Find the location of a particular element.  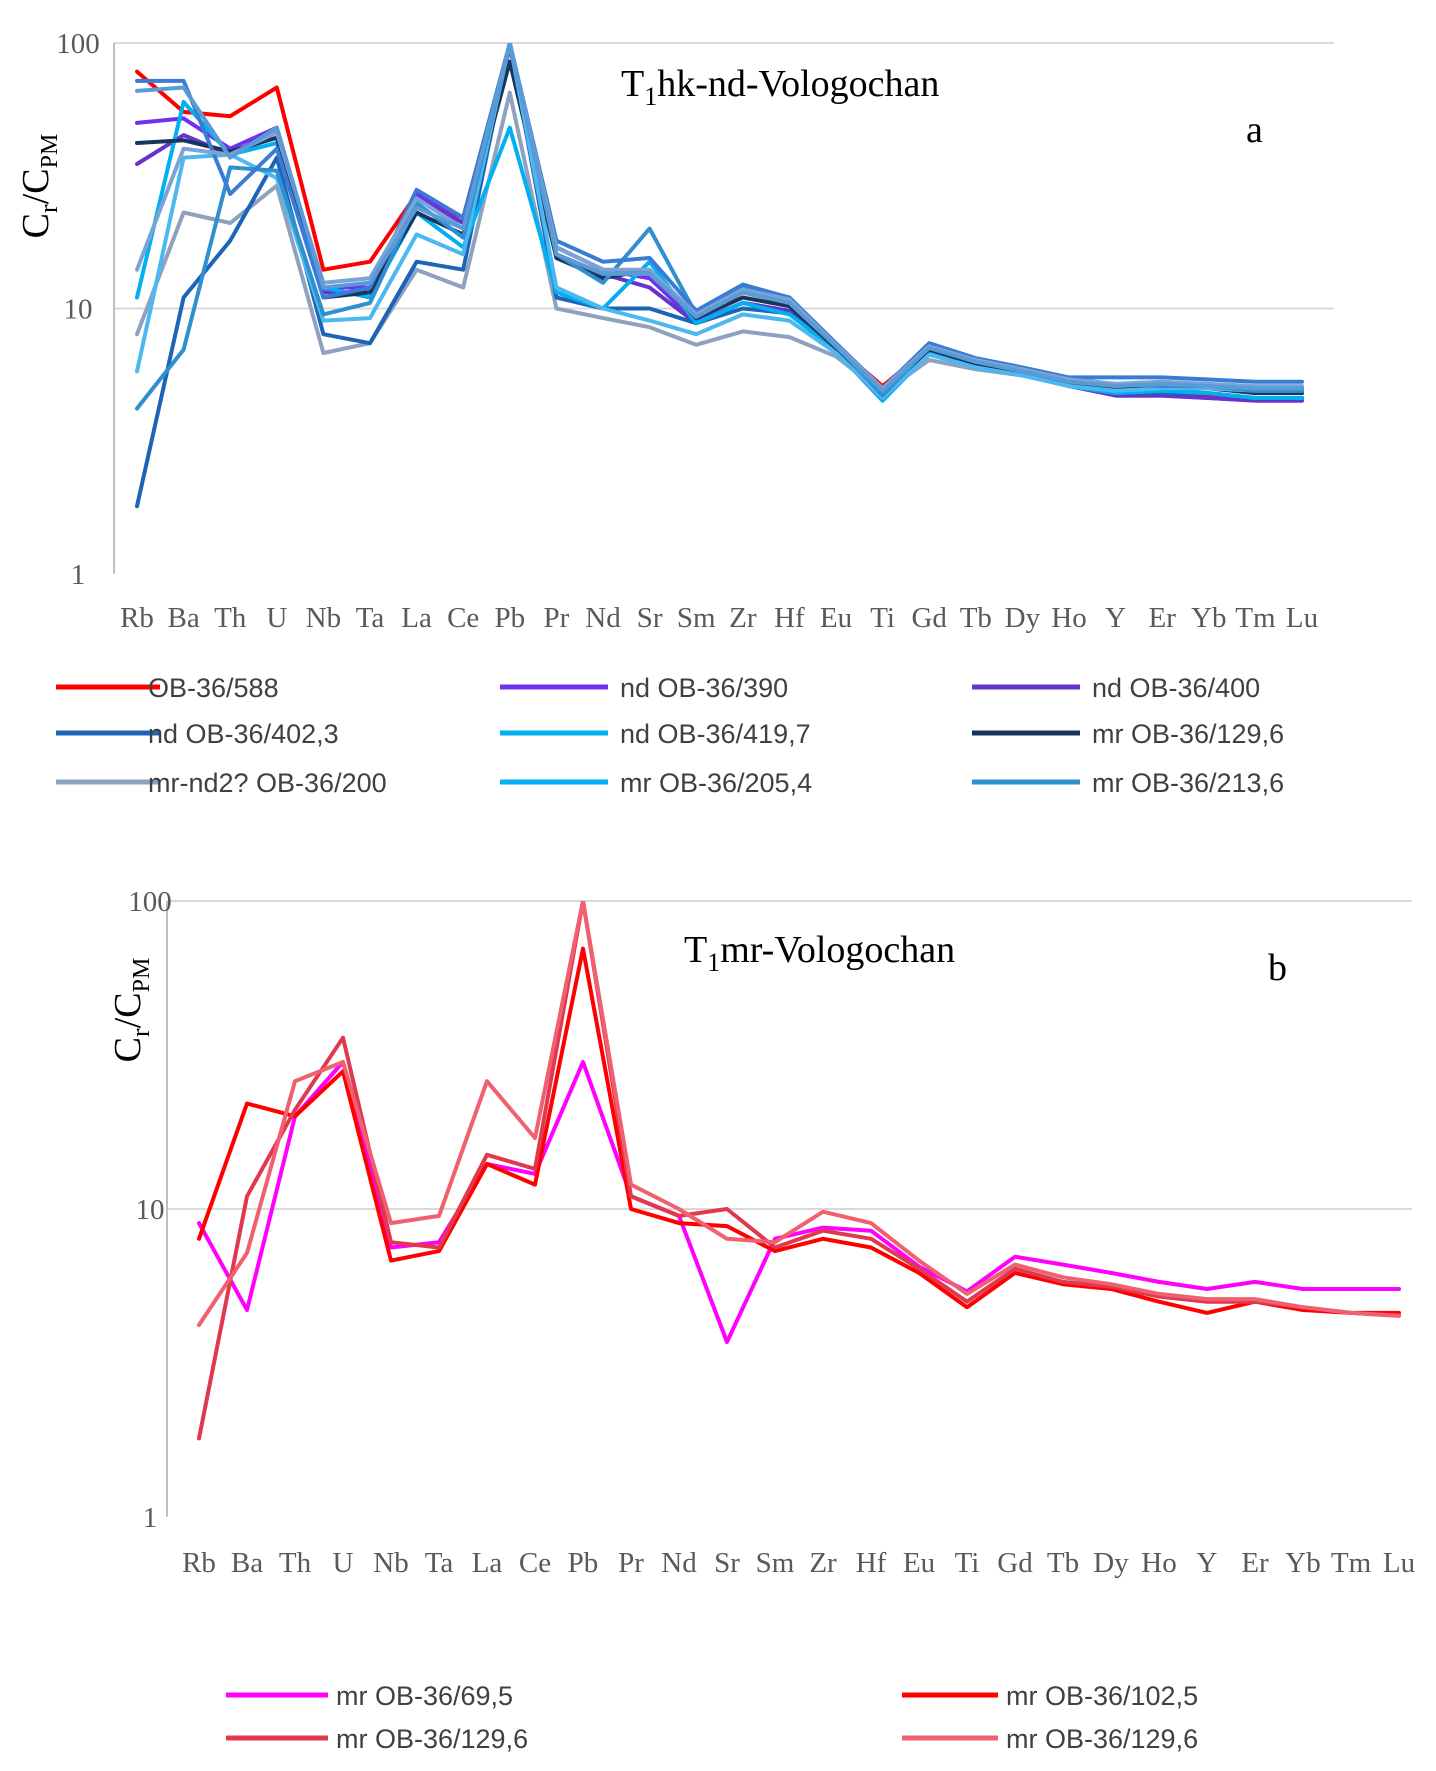

panel-b-y-tick-1: 1 is located at coordinates (150, 1518).